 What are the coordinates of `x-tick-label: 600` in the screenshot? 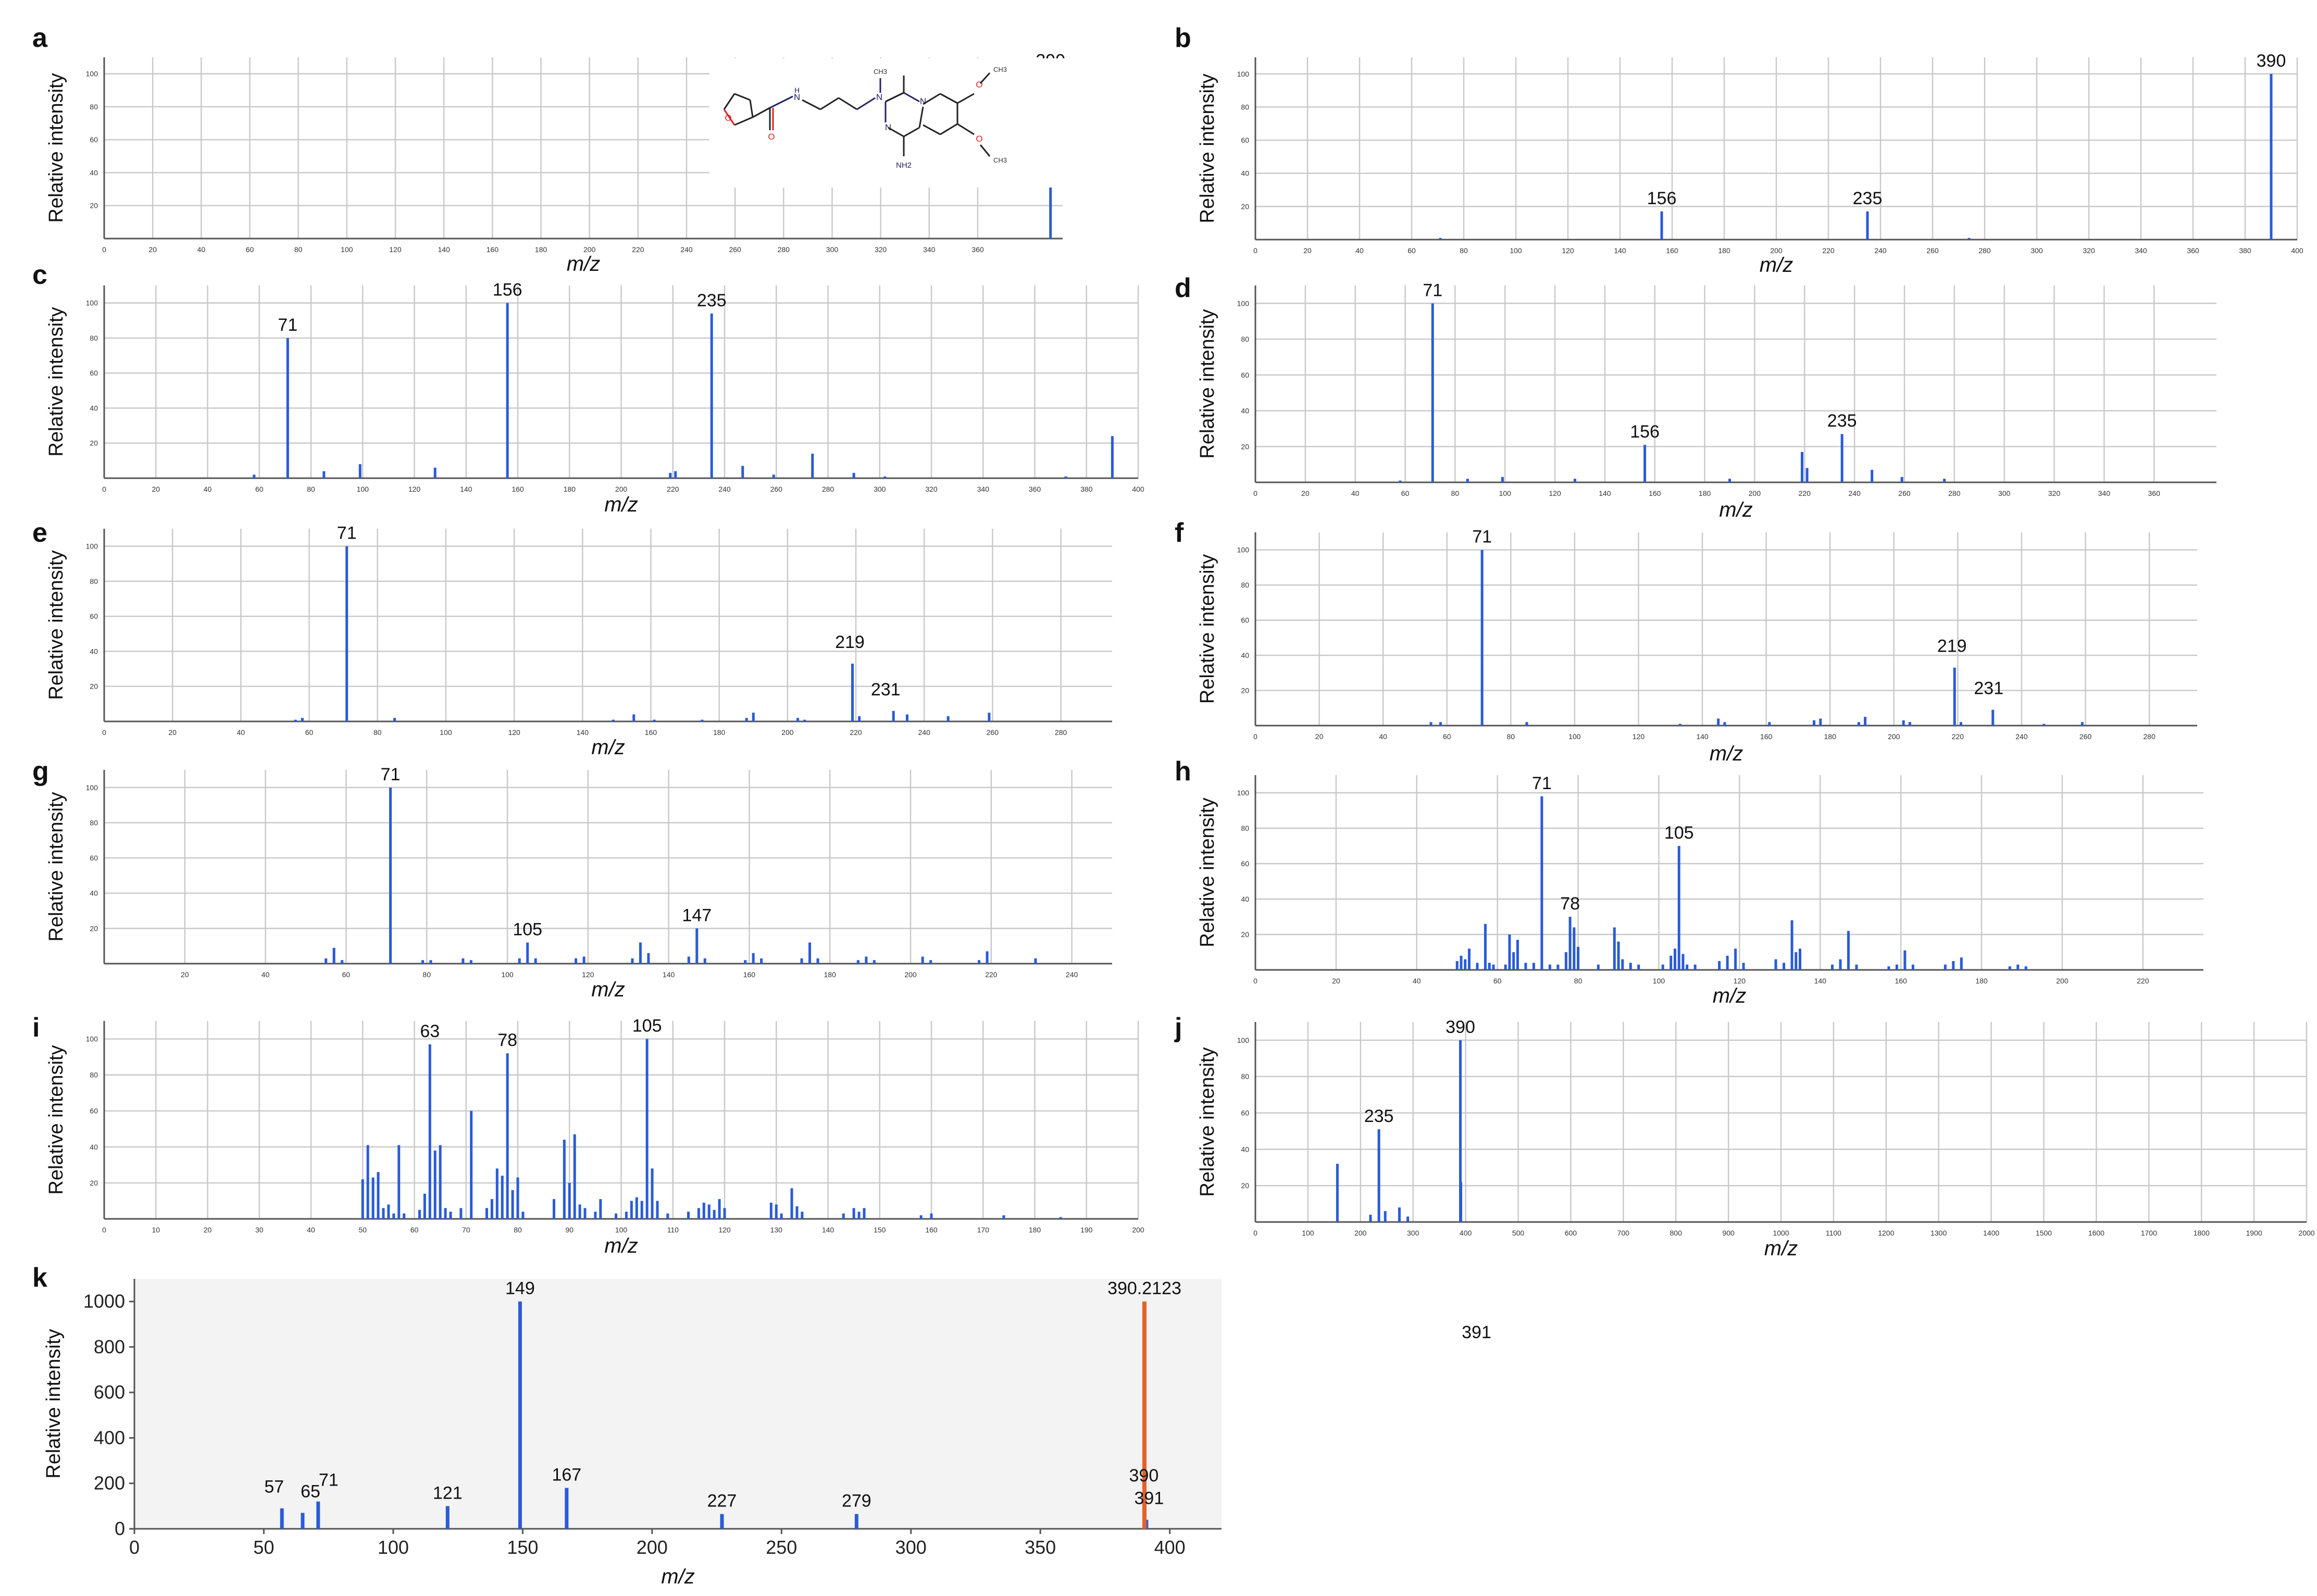 It's located at (1571, 1233).